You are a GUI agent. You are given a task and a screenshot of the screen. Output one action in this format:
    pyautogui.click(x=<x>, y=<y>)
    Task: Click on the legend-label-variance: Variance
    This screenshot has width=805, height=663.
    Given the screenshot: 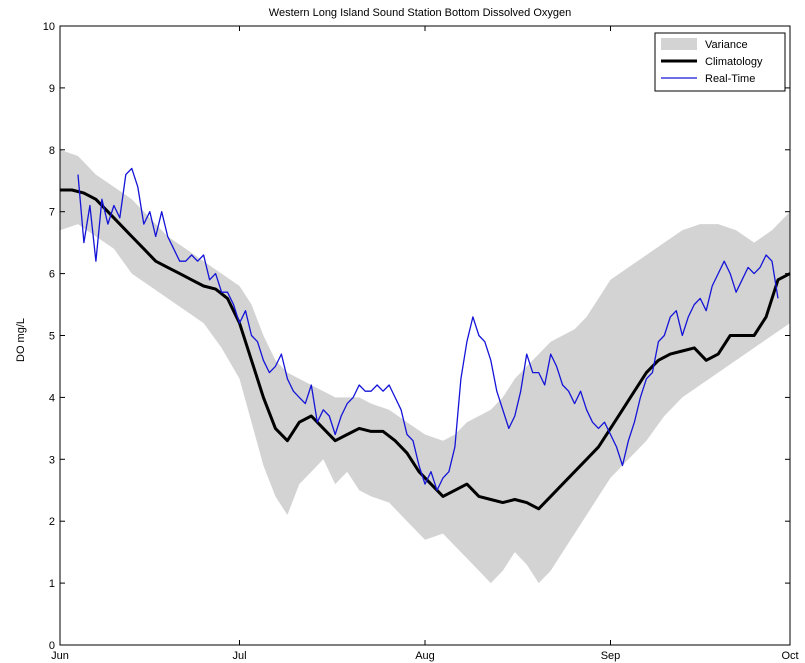 What is the action you would take?
    pyautogui.click(x=726, y=45)
    